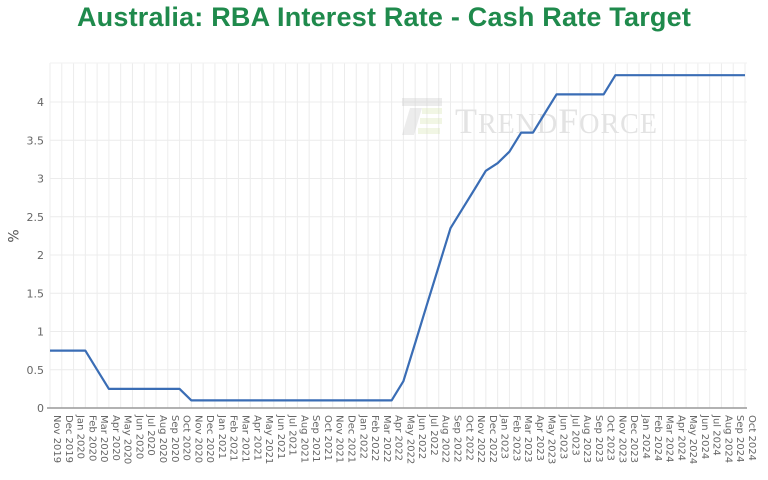 This screenshot has width=768, height=480. Describe the element at coordinates (91, 438) in the screenshot. I see `x-tick-label: Feb 2020` at that location.